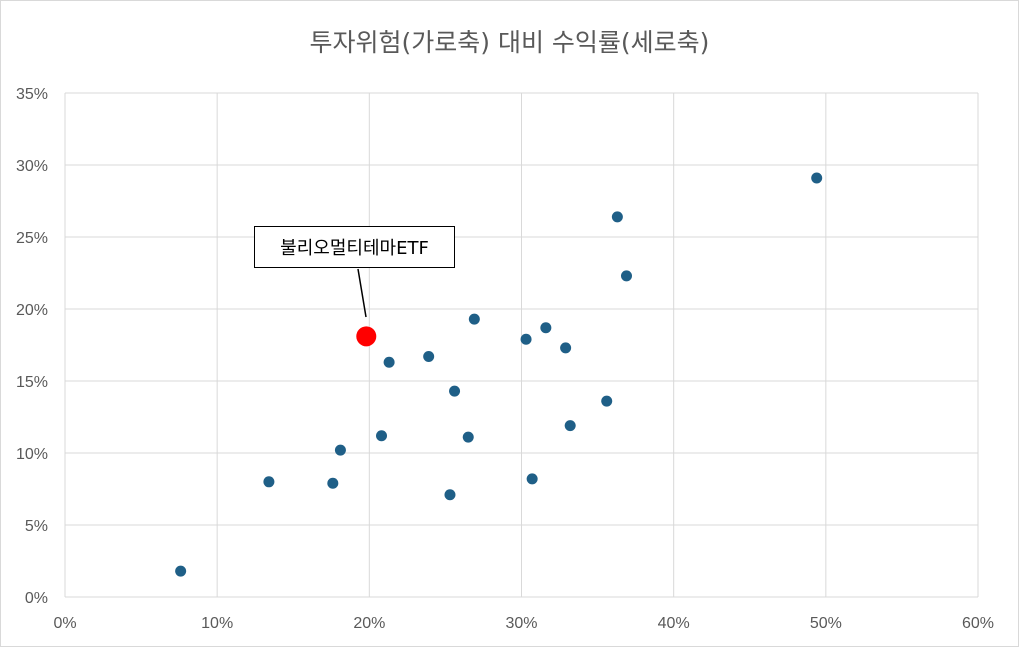 The image size is (1019, 647). I want to click on y-tick-label: 0%, so click(36, 598).